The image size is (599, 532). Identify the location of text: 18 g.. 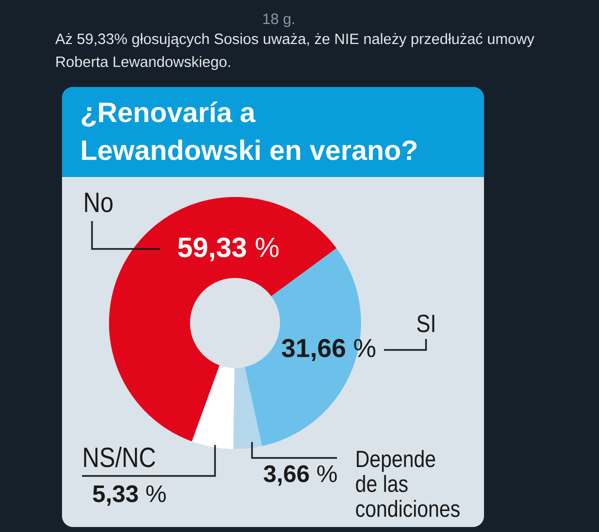
(278, 21).